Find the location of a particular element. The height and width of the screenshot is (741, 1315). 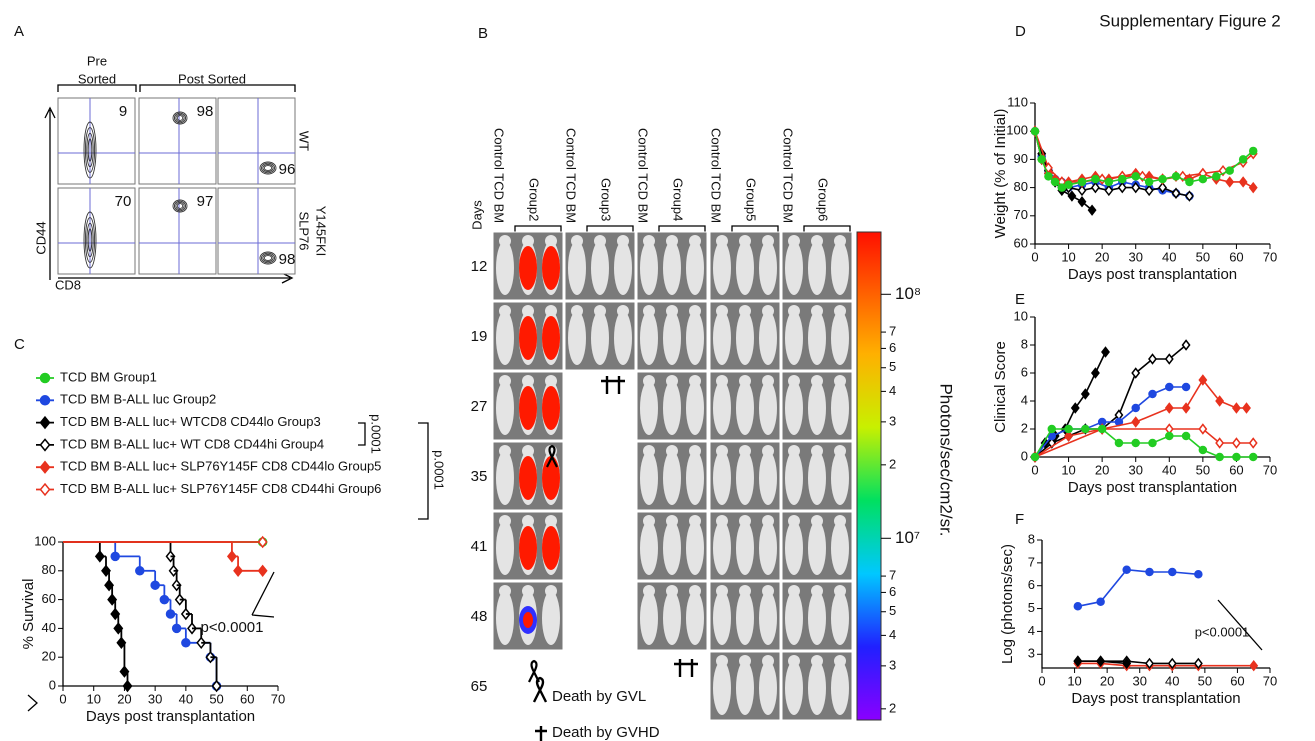

day-label: 35 is located at coordinates (479, 476).